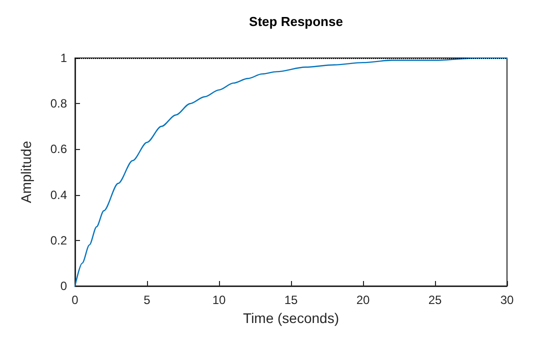  I want to click on y-axis-title: Amplitude, so click(26, 172).